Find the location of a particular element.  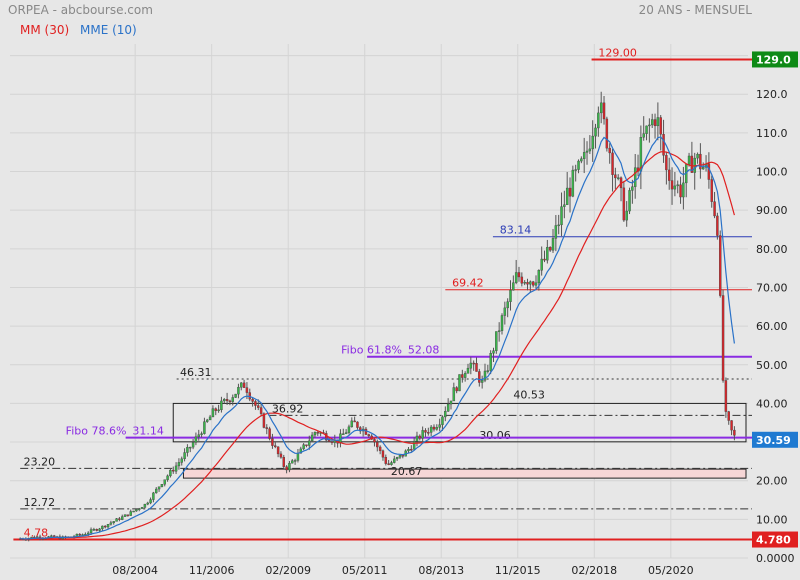

level-prefix-3: Fibo 61.8% is located at coordinates (371, 350).